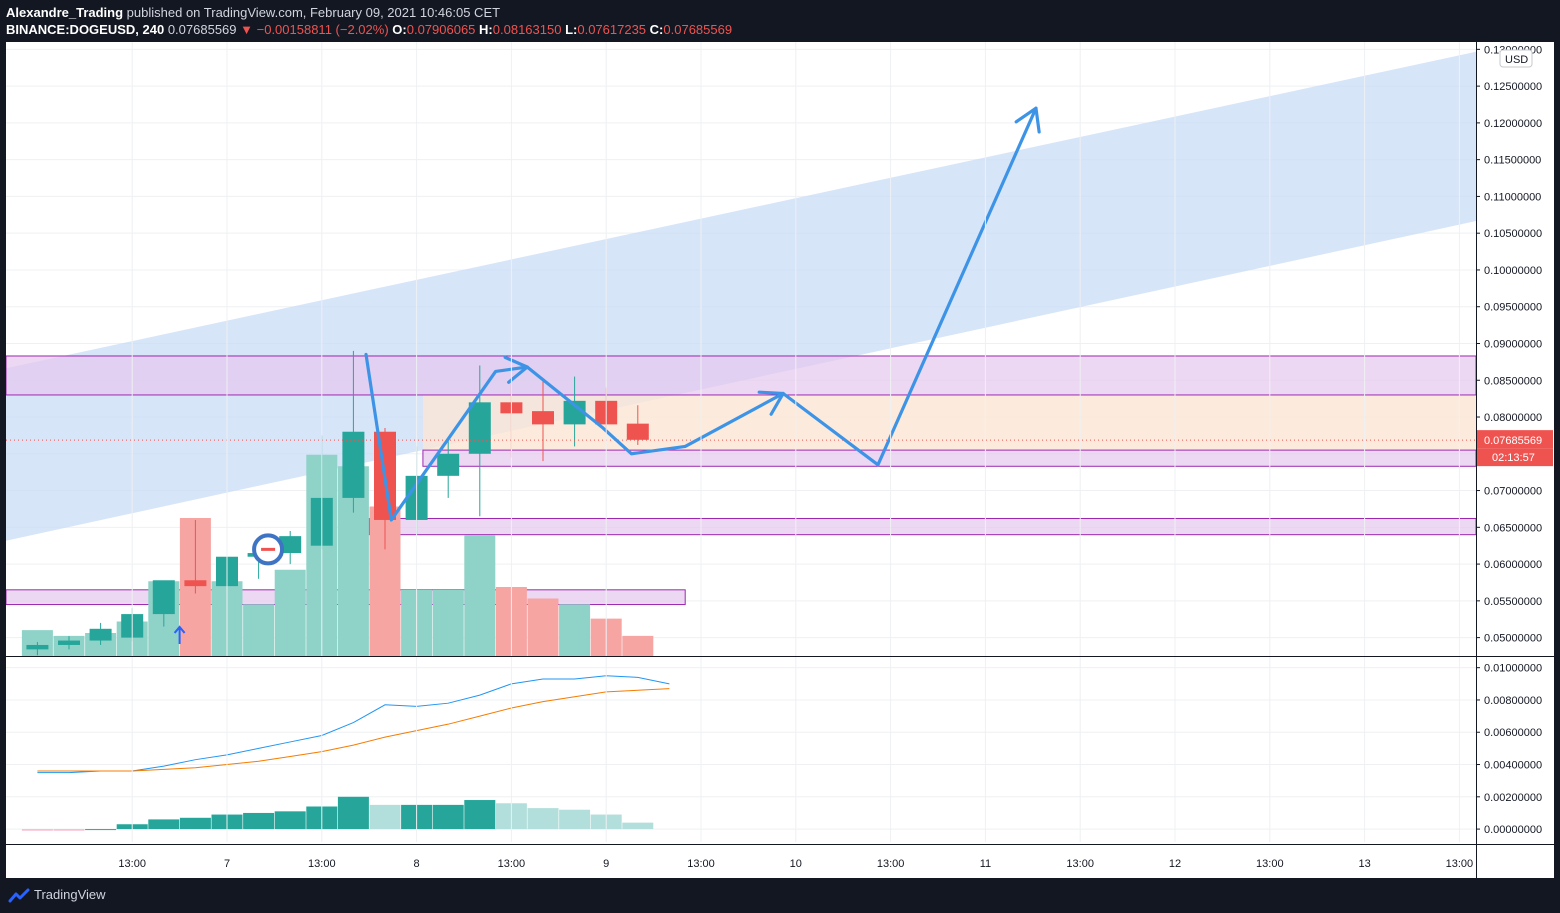 This screenshot has height=913, width=1560. I want to click on close-label: C:, so click(656, 29).